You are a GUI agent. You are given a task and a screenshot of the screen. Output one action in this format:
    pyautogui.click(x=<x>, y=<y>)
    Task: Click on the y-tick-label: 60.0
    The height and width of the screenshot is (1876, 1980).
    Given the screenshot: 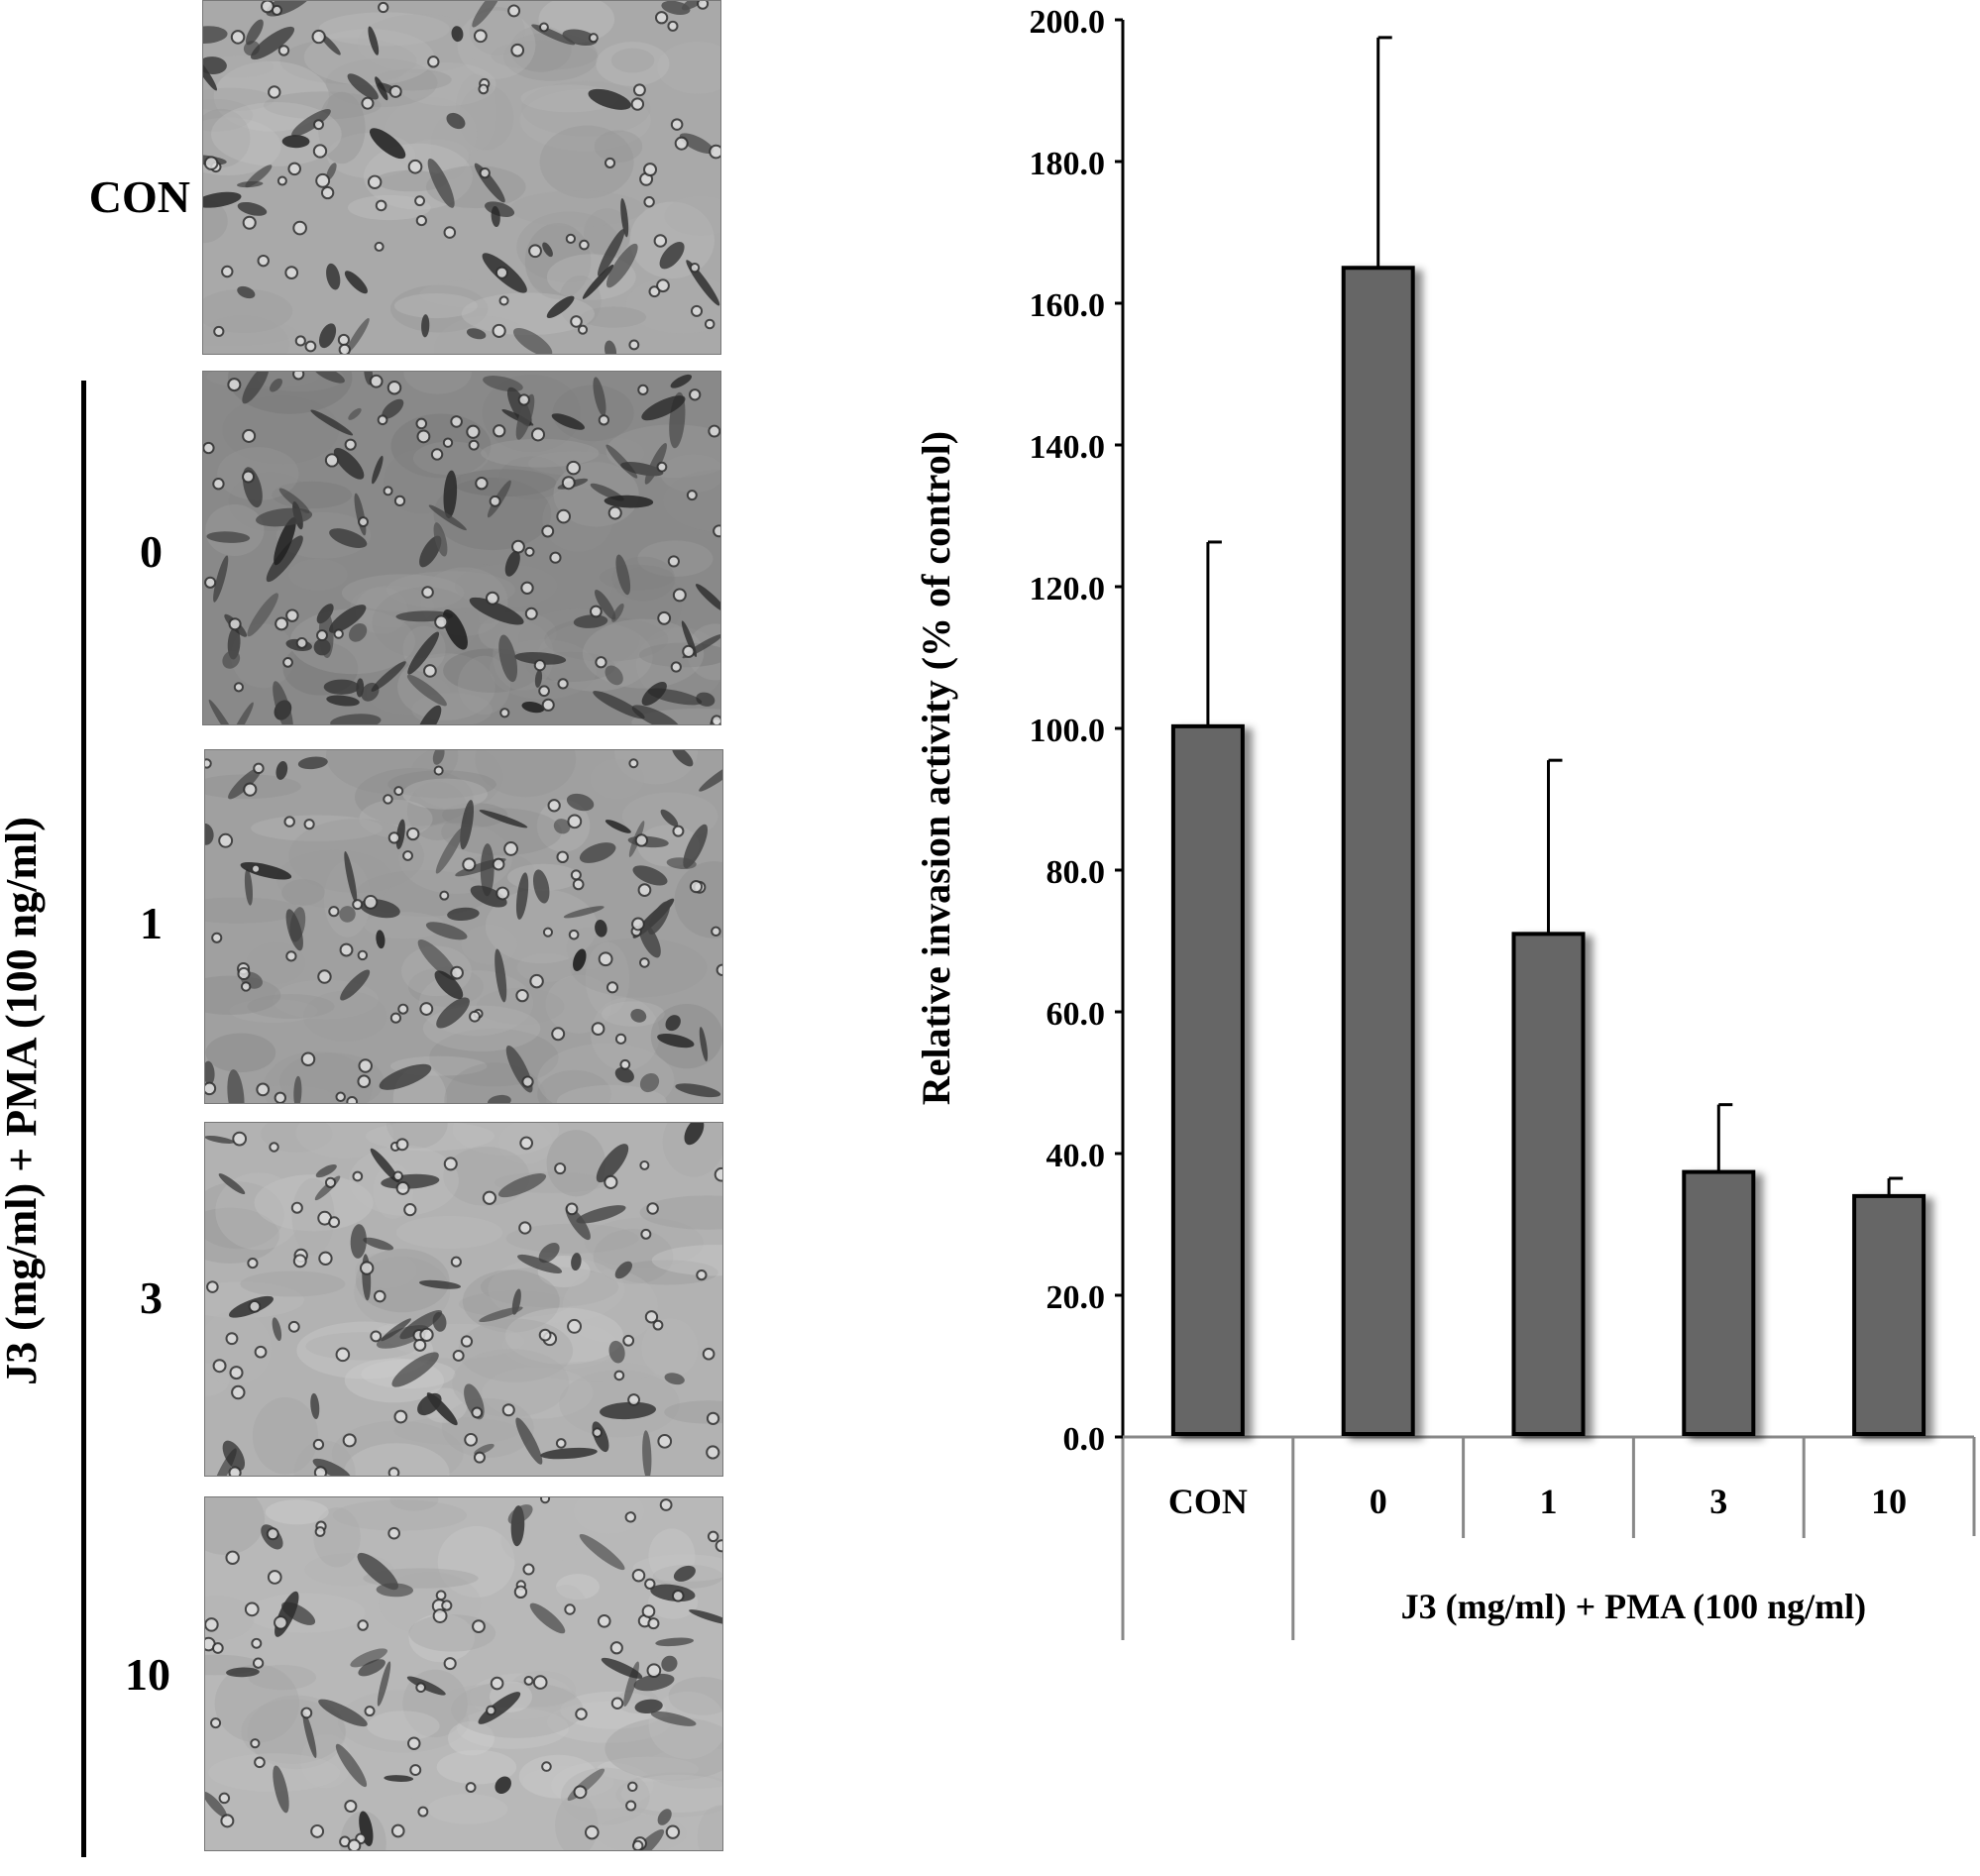 What is the action you would take?
    pyautogui.click(x=1076, y=1014)
    